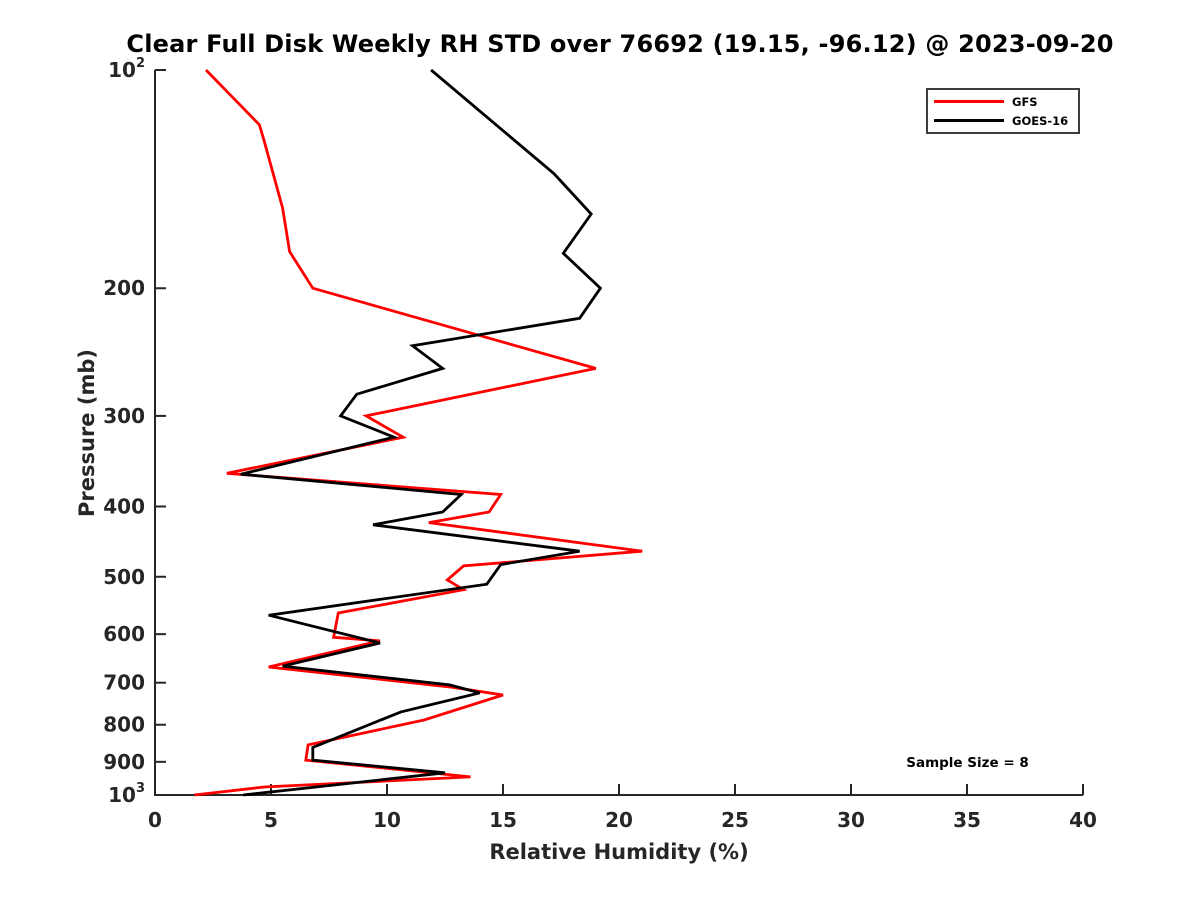 This screenshot has width=1200, height=900. Describe the element at coordinates (387, 820) in the screenshot. I see `x-tick-label: 10` at that location.